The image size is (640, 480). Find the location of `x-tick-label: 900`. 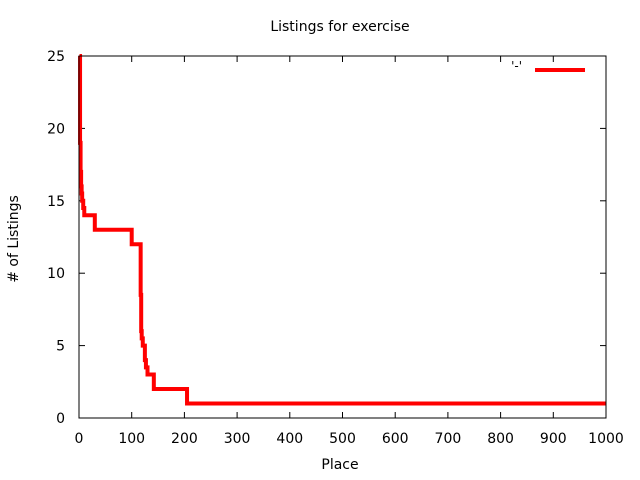

x-tick-label: 900 is located at coordinates (553, 439).